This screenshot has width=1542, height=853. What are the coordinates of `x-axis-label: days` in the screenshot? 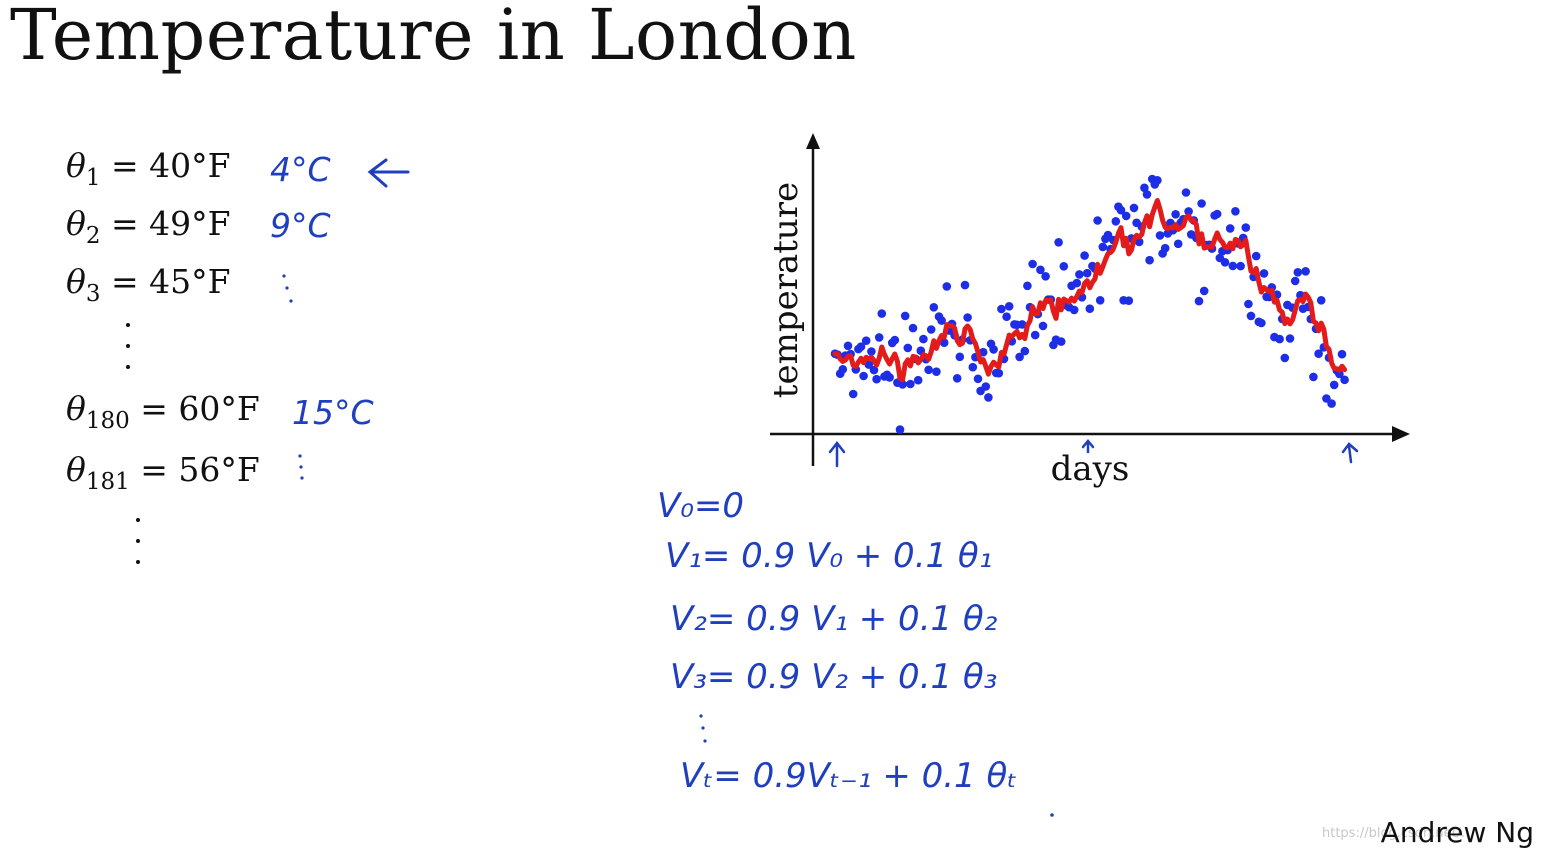 It's located at (1090, 469).